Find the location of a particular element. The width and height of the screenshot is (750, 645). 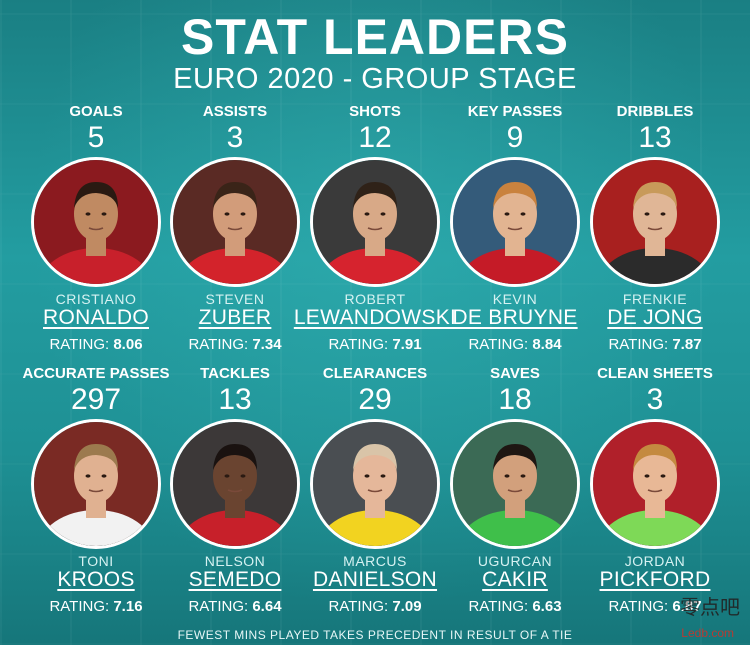

player-rating: RATING: 6.87 is located at coordinates (655, 607).